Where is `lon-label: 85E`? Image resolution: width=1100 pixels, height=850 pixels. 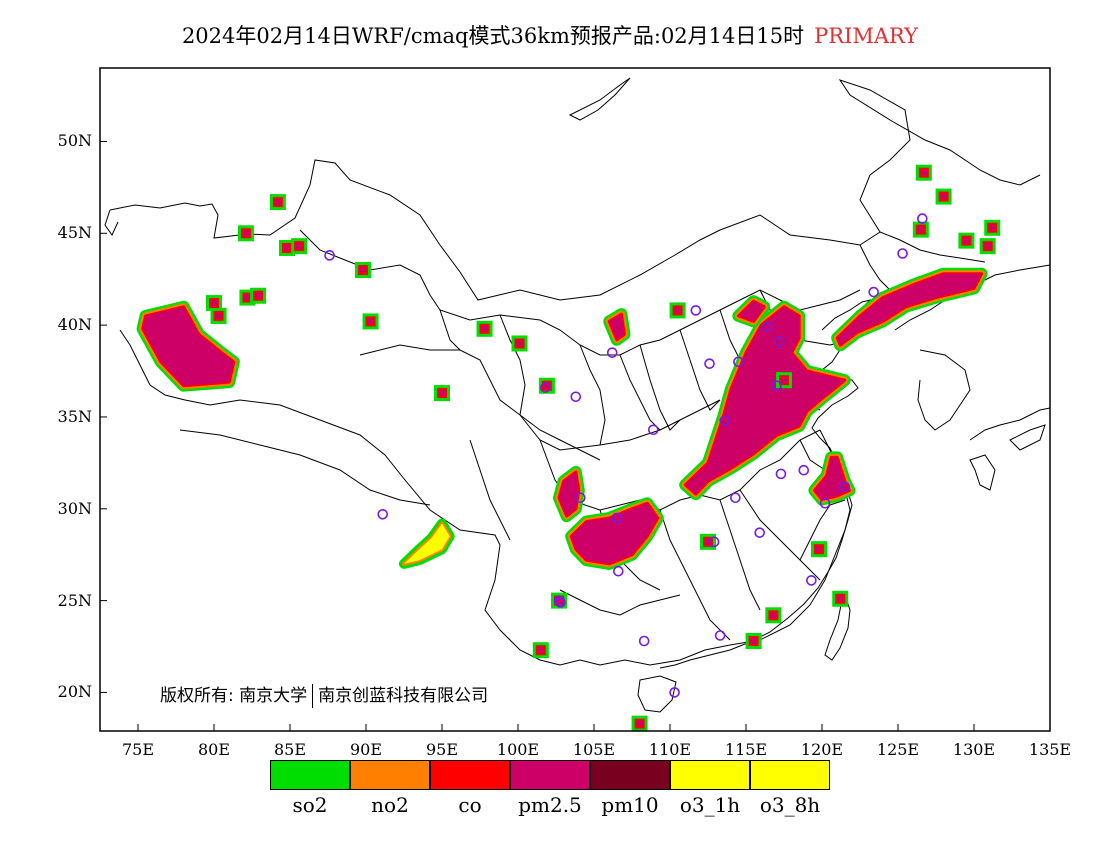
lon-label: 85E is located at coordinates (290, 749).